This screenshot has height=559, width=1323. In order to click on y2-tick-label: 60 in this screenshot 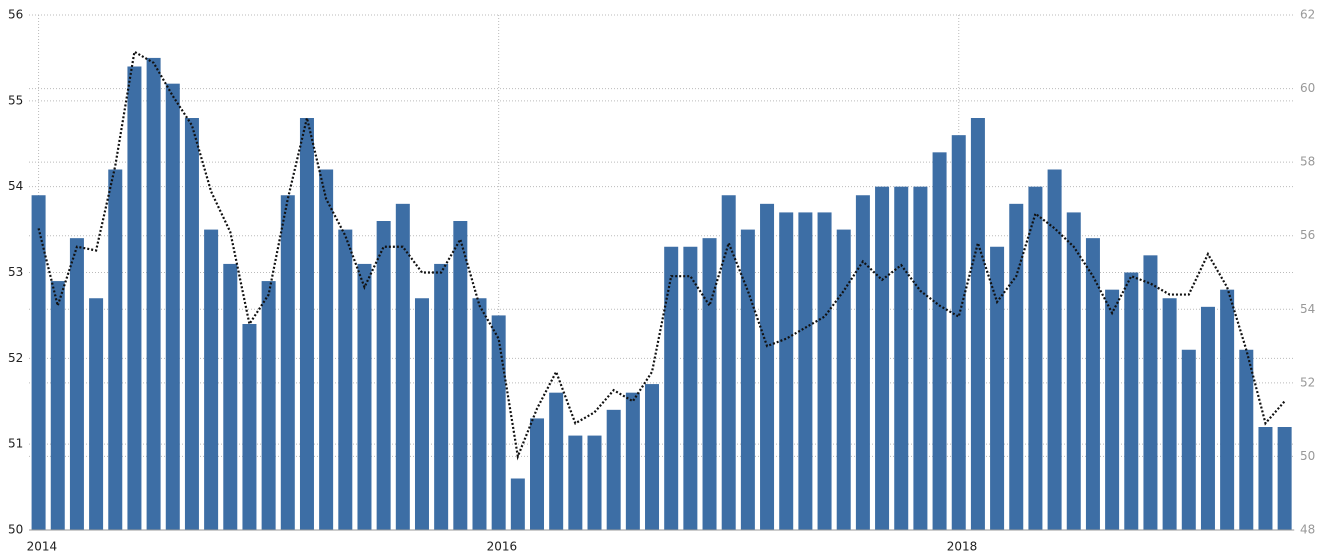, I will do `click(1307, 88)`.